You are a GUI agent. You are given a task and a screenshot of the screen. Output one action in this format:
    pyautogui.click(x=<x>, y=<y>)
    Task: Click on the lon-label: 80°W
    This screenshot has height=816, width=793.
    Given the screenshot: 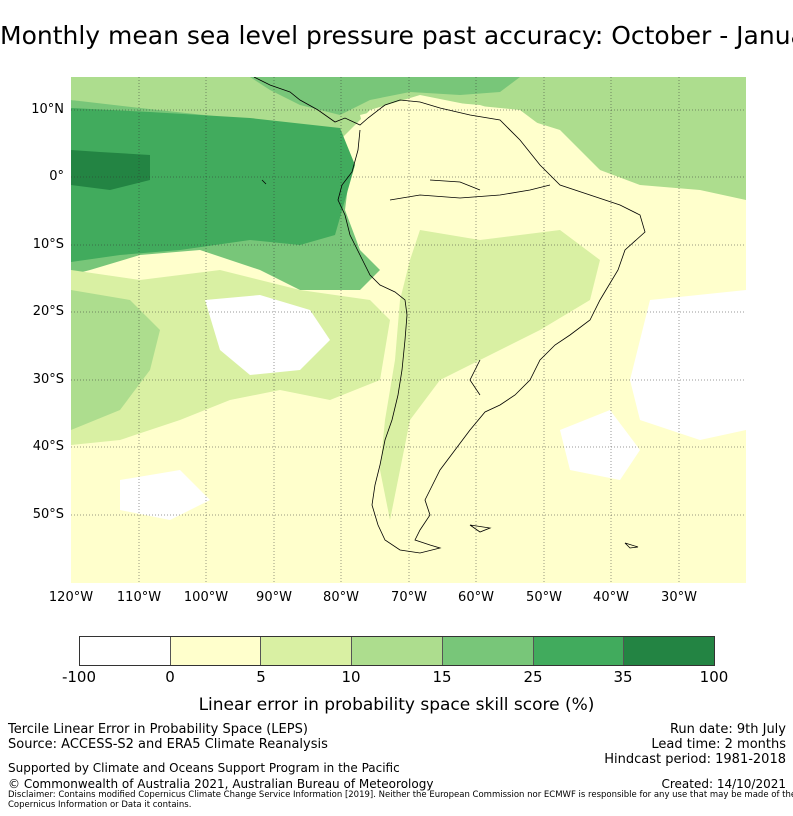 What is the action you would take?
    pyautogui.click(x=341, y=597)
    